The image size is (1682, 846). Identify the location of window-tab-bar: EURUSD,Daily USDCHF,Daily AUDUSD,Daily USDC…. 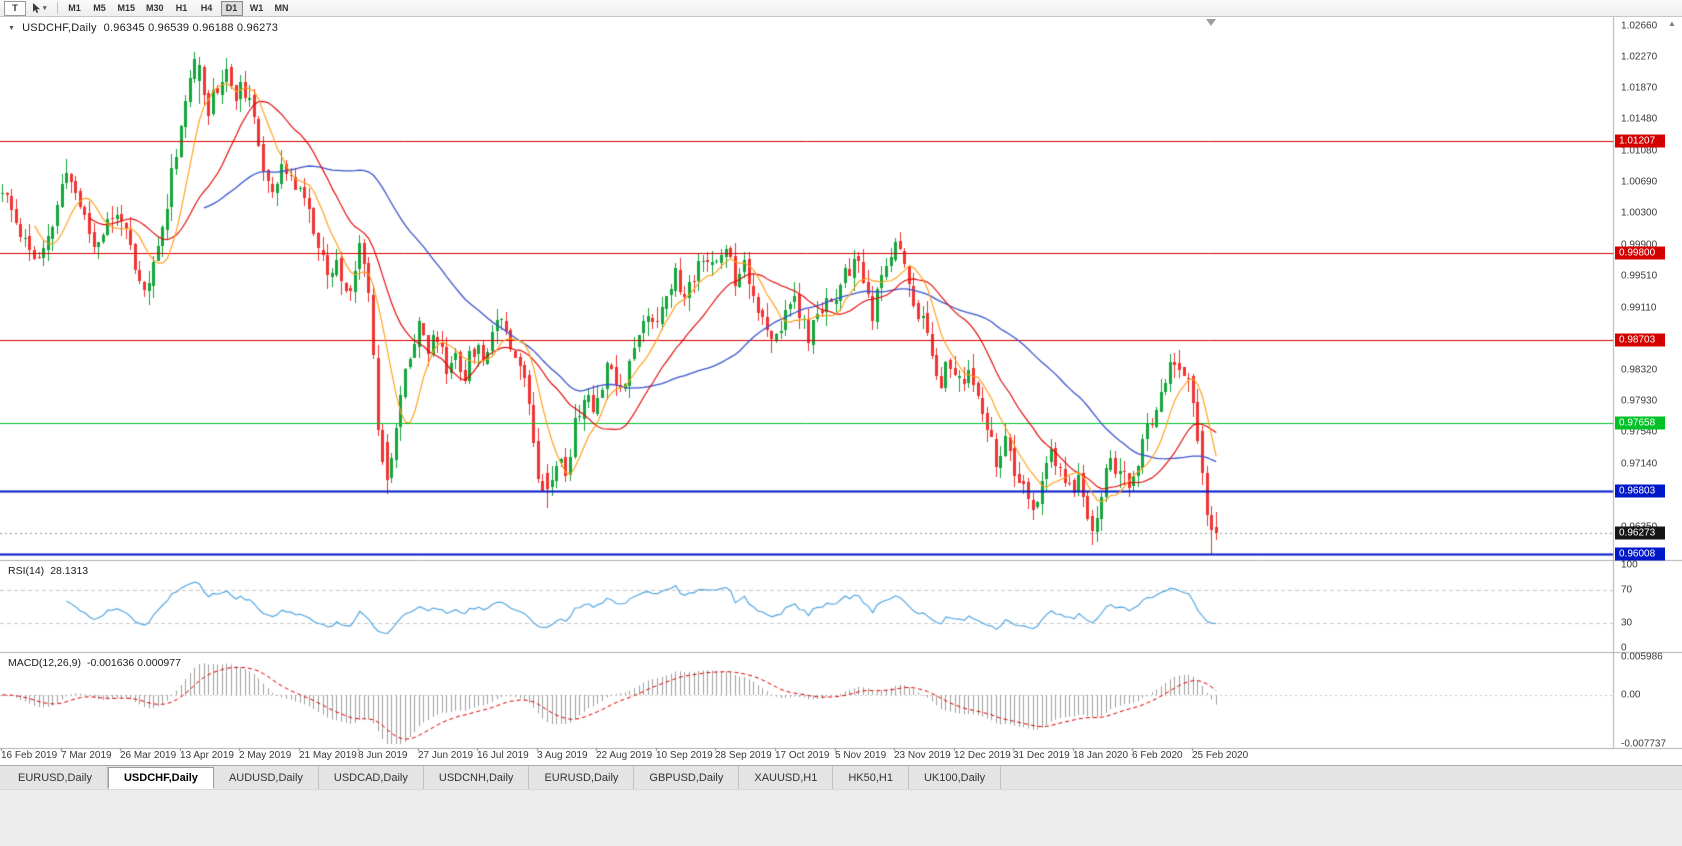
(841, 777).